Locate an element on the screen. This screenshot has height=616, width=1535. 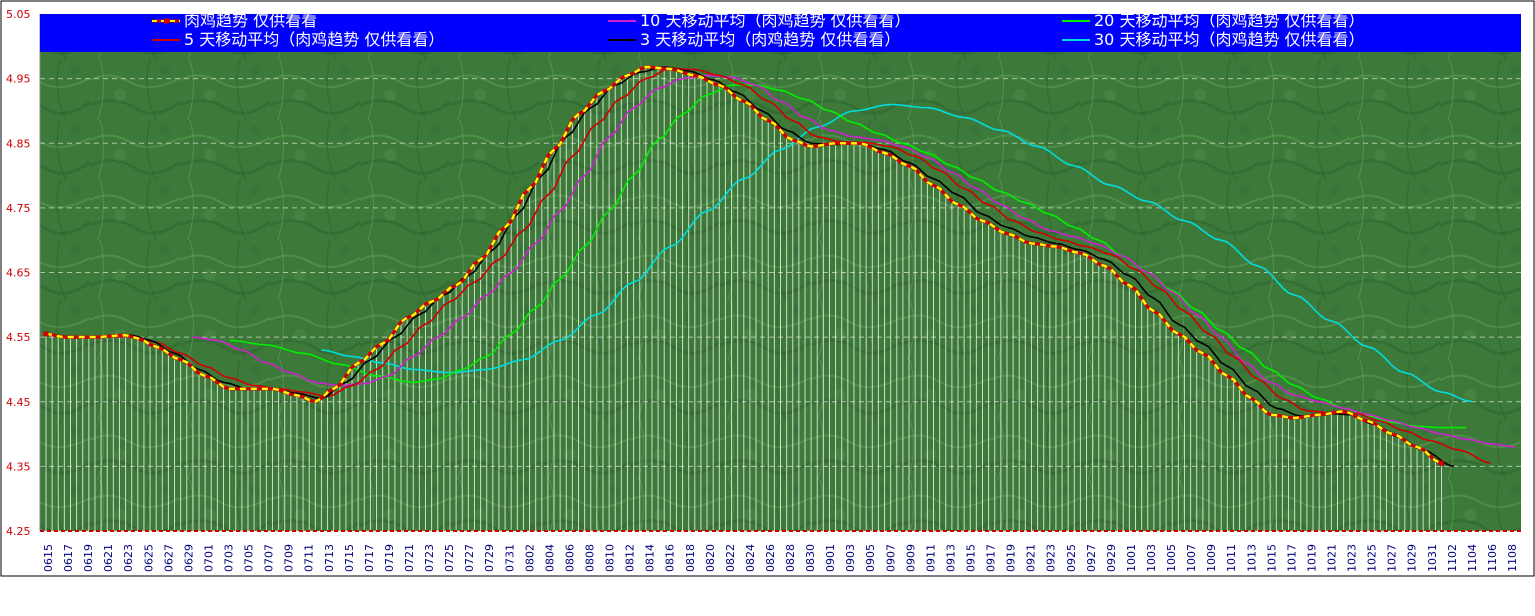
x-tick-label: 0919 is located at coordinates (1011, 558).